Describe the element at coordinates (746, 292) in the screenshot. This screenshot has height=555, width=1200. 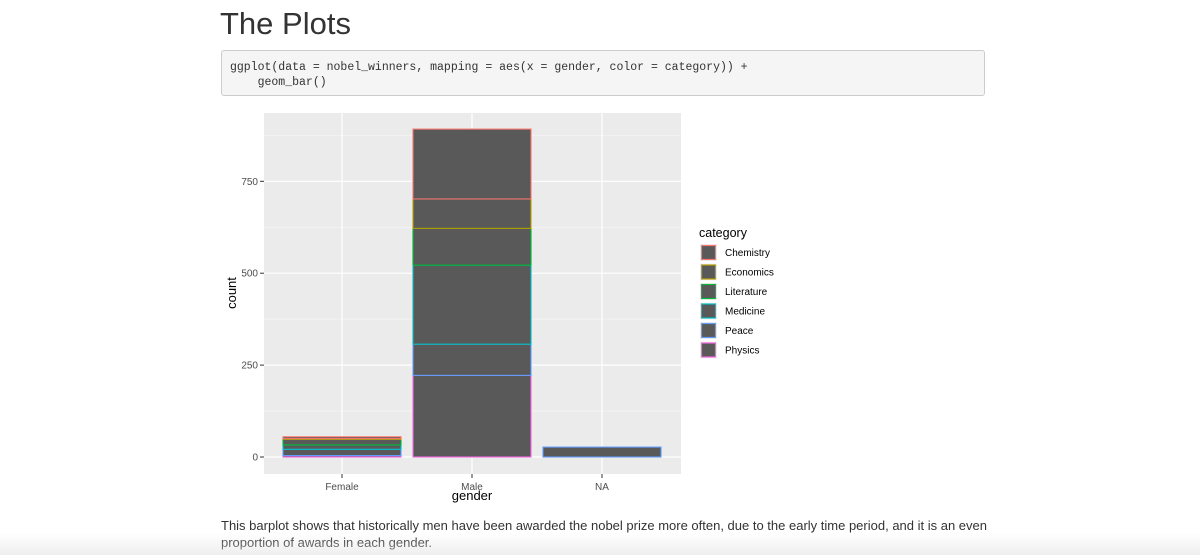
I see `legend-label: Literature` at that location.